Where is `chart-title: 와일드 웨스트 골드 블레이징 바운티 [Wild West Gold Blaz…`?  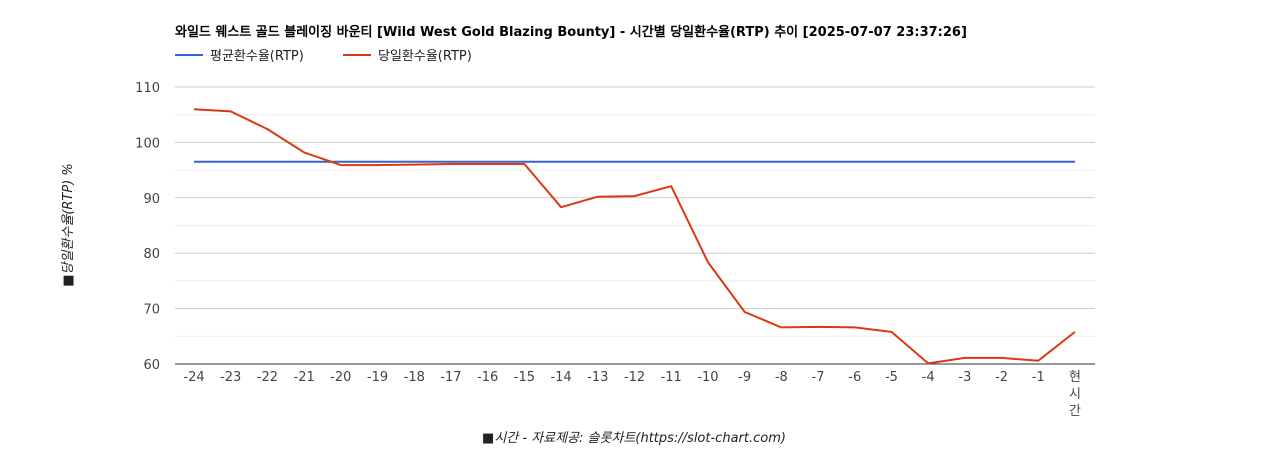 chart-title: 와일드 웨스트 골드 블레이징 바운티 [Wild West Gold Blaz… is located at coordinates (571, 32).